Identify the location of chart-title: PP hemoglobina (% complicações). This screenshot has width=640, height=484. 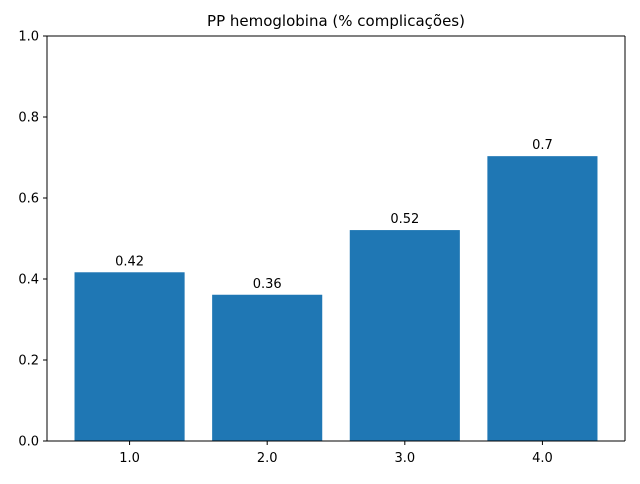
(336, 21).